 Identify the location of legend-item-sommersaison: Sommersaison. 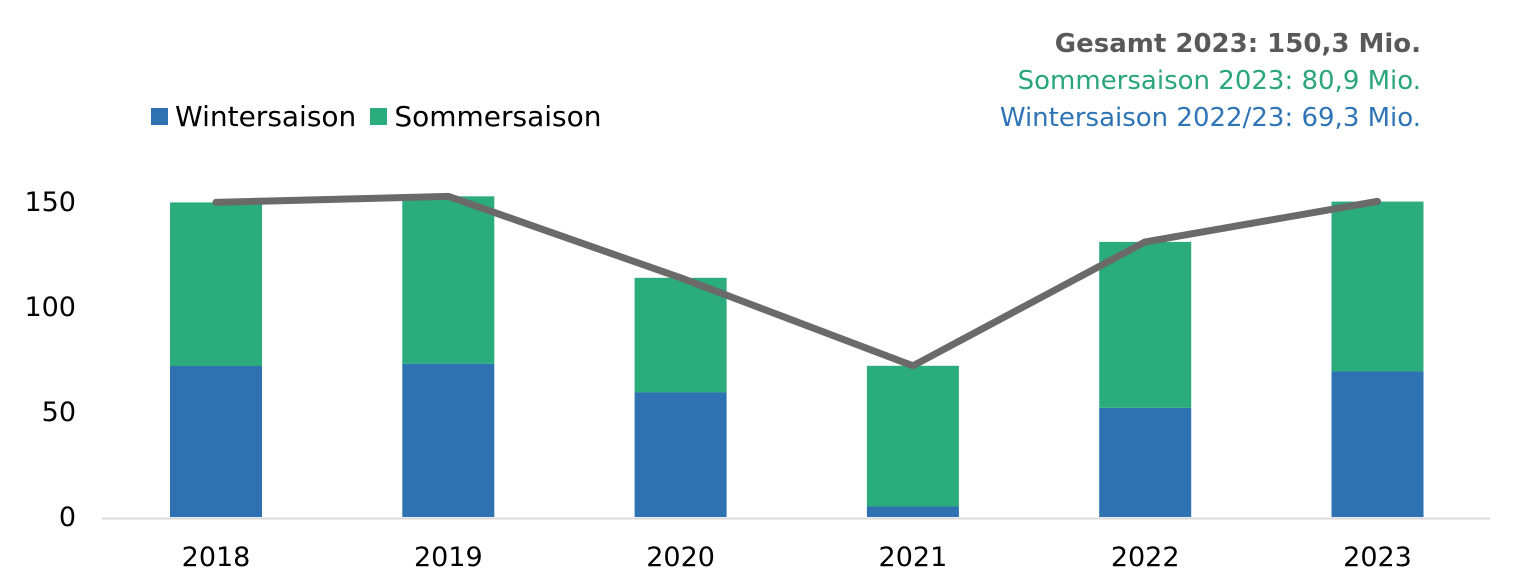
(486, 116).